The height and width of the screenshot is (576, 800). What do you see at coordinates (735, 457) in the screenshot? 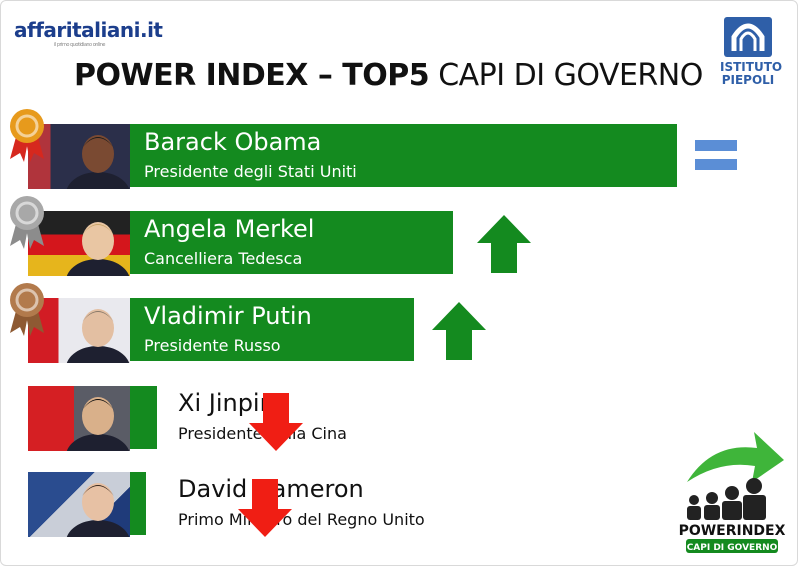
I see `badge-swoosh-arrow-icon` at bounding box center [735, 457].